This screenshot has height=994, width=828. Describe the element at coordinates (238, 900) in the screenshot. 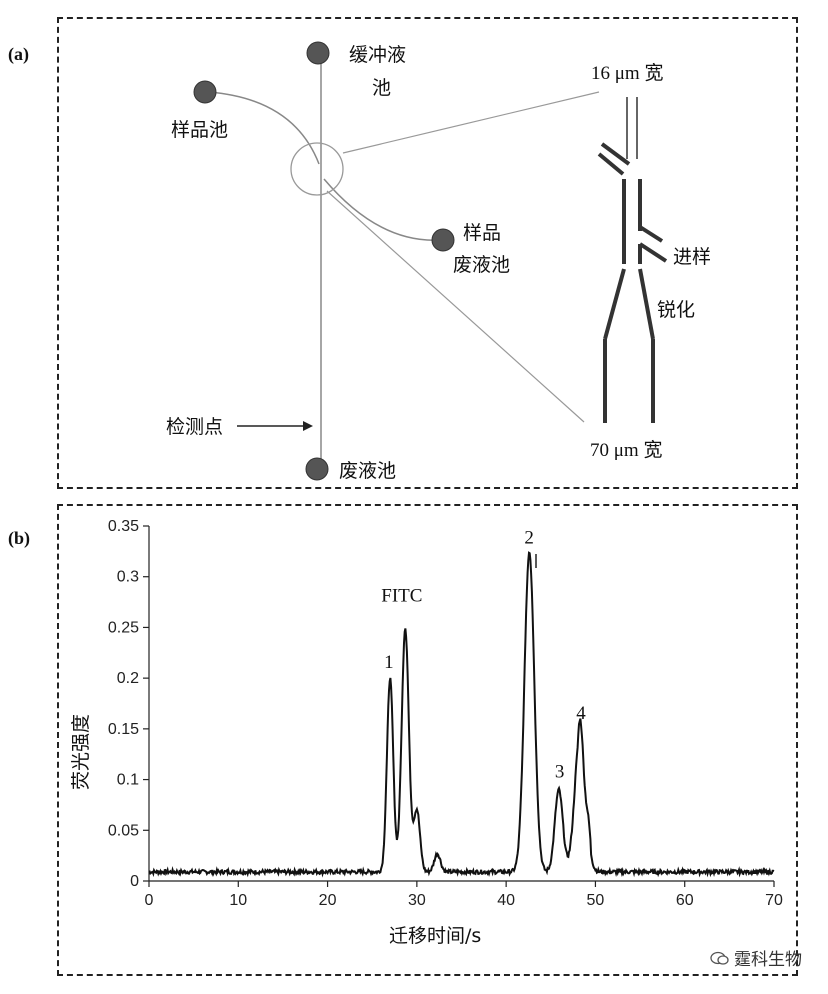

I see `x-tick-label: 10` at that location.